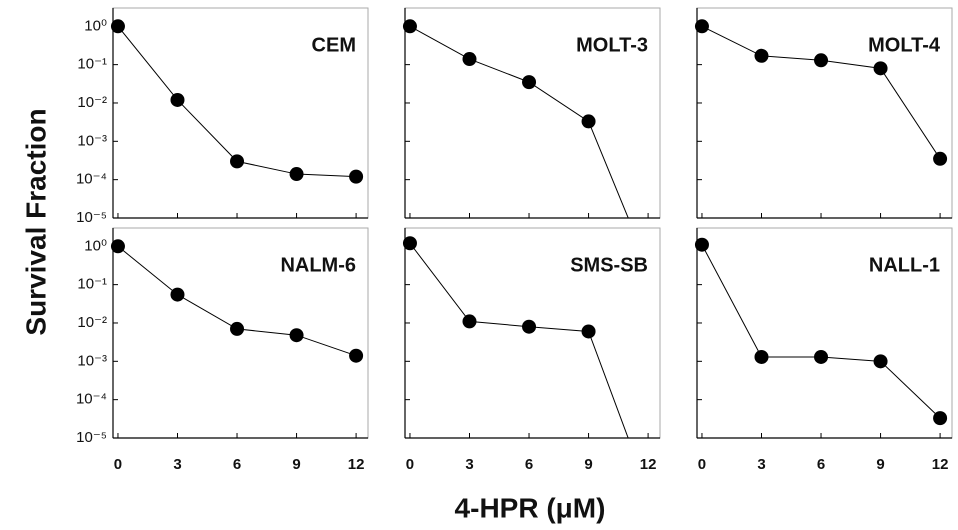  Describe the element at coordinates (530, 507) in the screenshot. I see `x-axis-label: 4-HPR (μM)` at that location.